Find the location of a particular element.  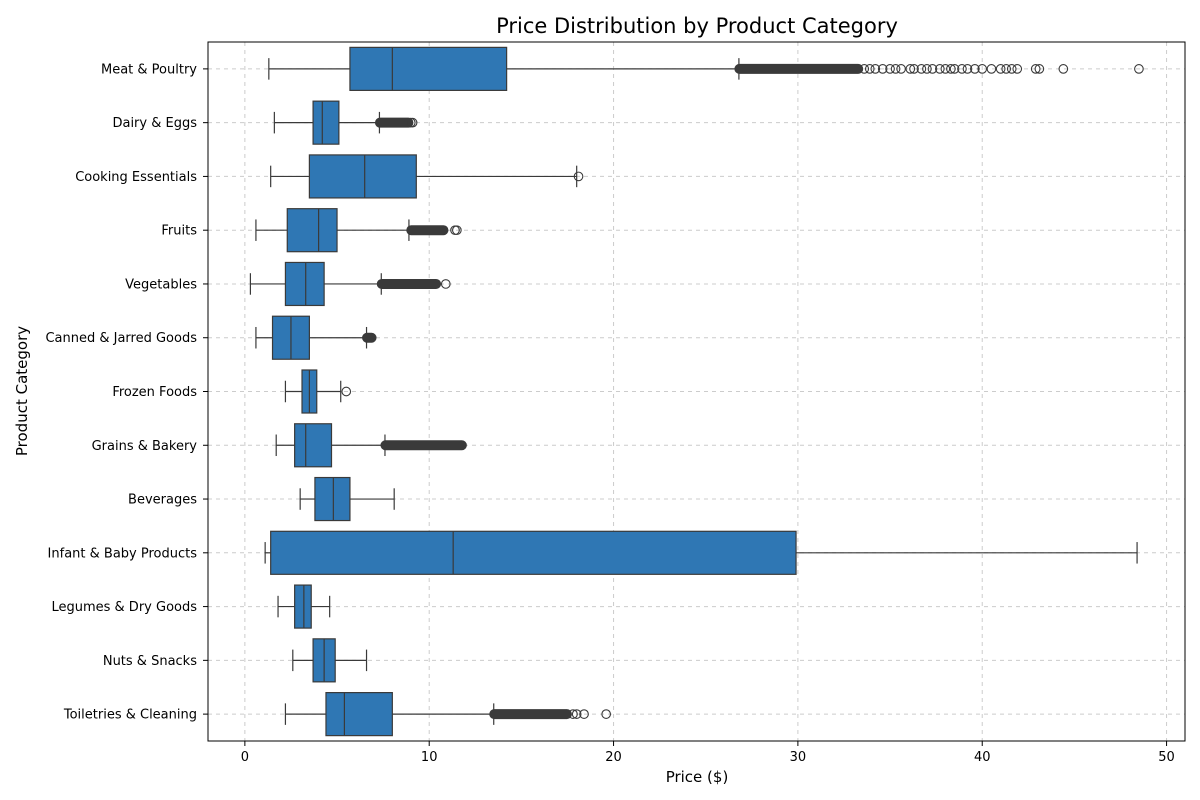

chart-title: Price Distribution by Product Category is located at coordinates (697, 26).